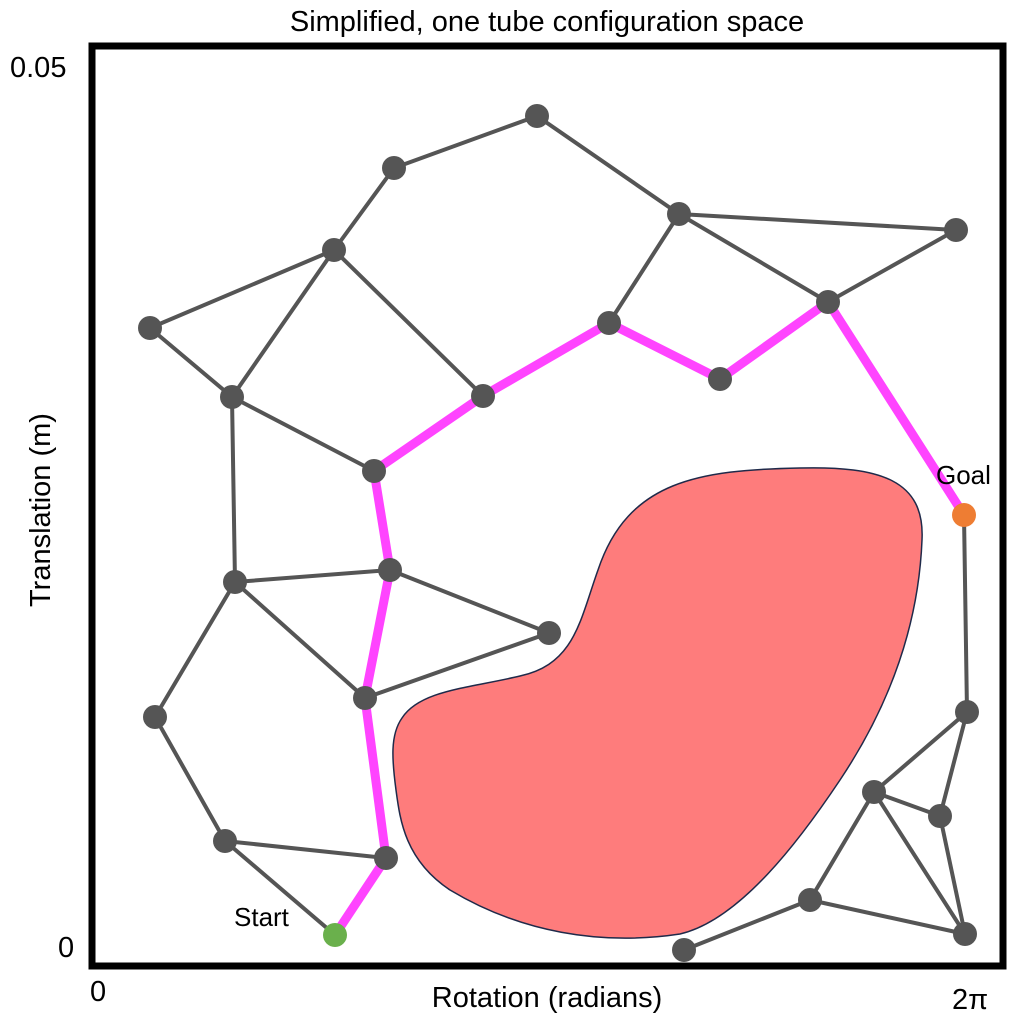  I want to click on y-max-tick-label: 0.05, so click(38, 68).